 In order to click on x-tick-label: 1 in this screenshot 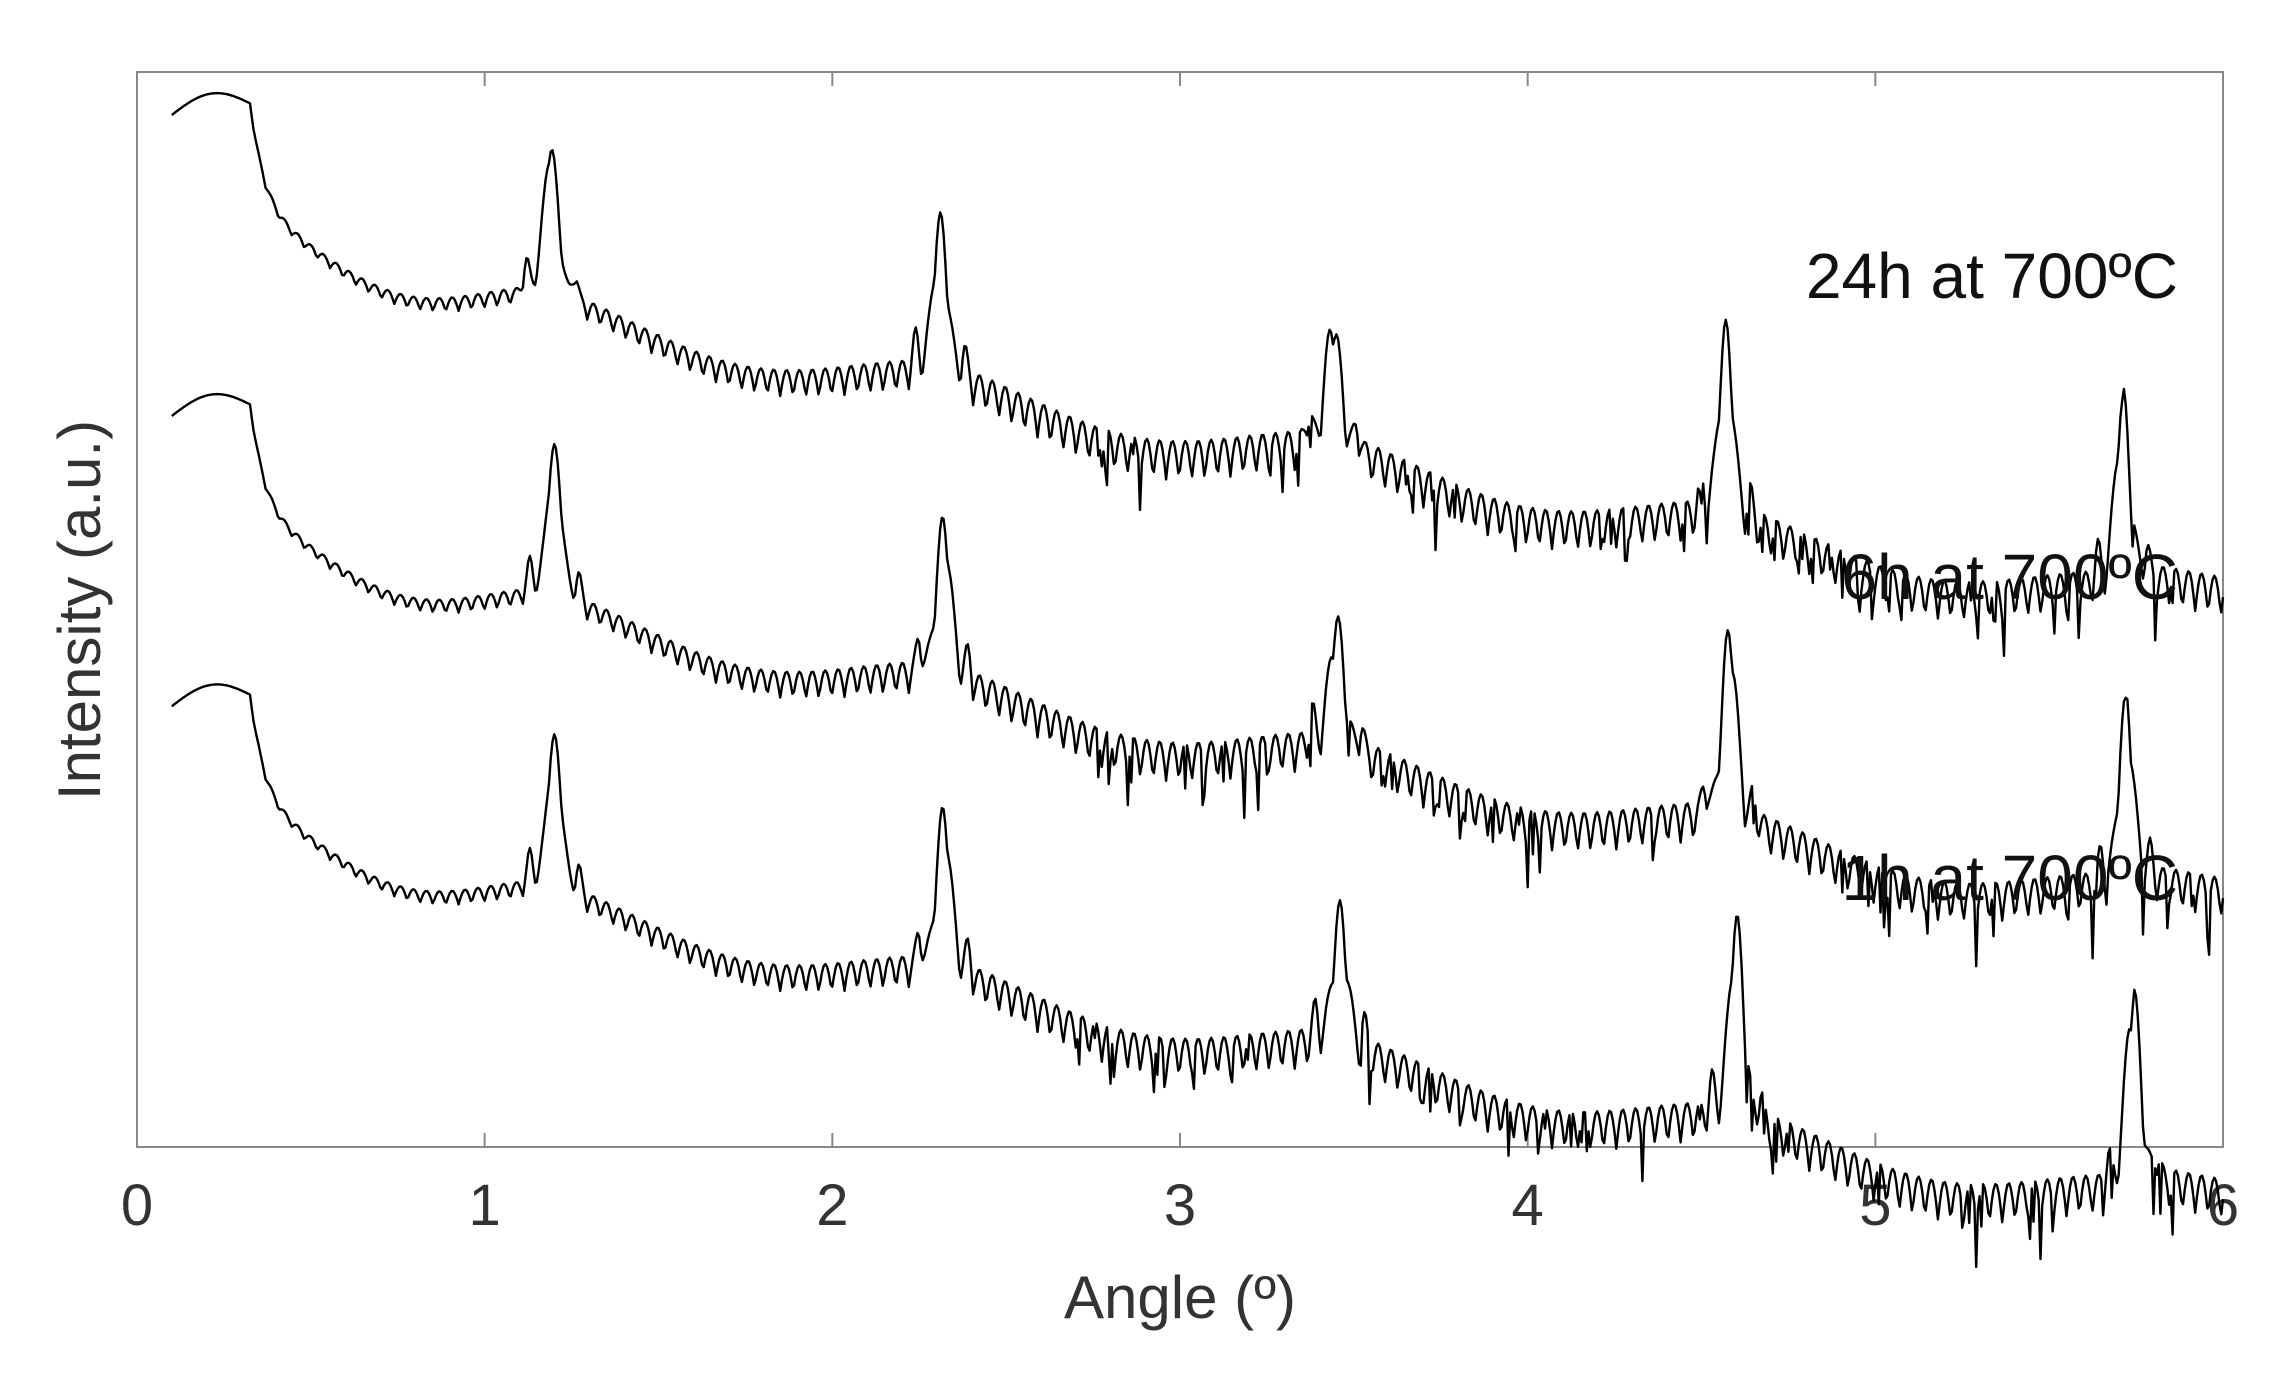, I will do `click(485, 1205)`.